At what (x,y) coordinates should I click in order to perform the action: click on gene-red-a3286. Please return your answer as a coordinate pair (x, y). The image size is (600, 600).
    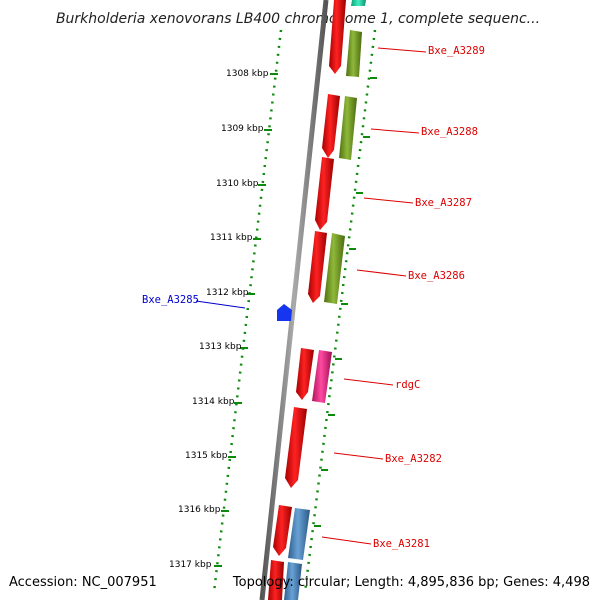
    Looking at the image, I should click on (317, 267).